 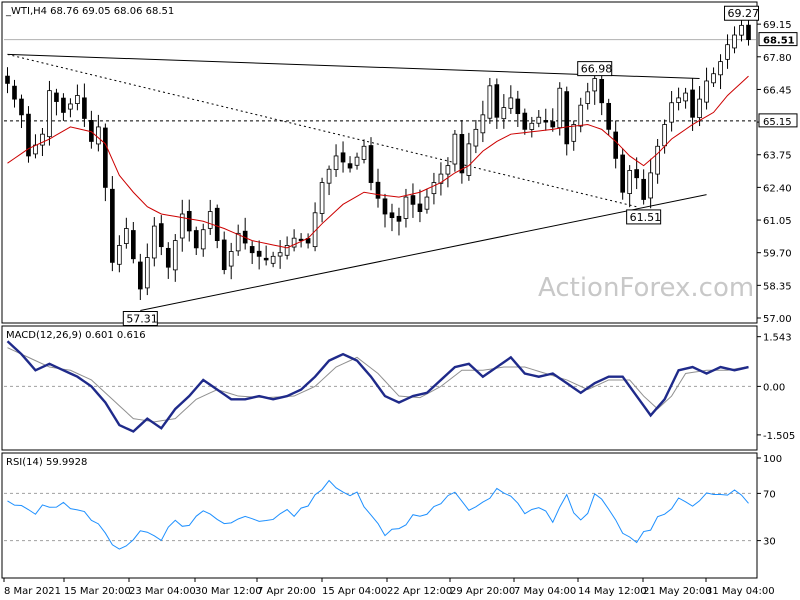 What do you see at coordinates (354, 591) in the screenshot?
I see `x-tick-label: 15 Apr 04:00` at bounding box center [354, 591].